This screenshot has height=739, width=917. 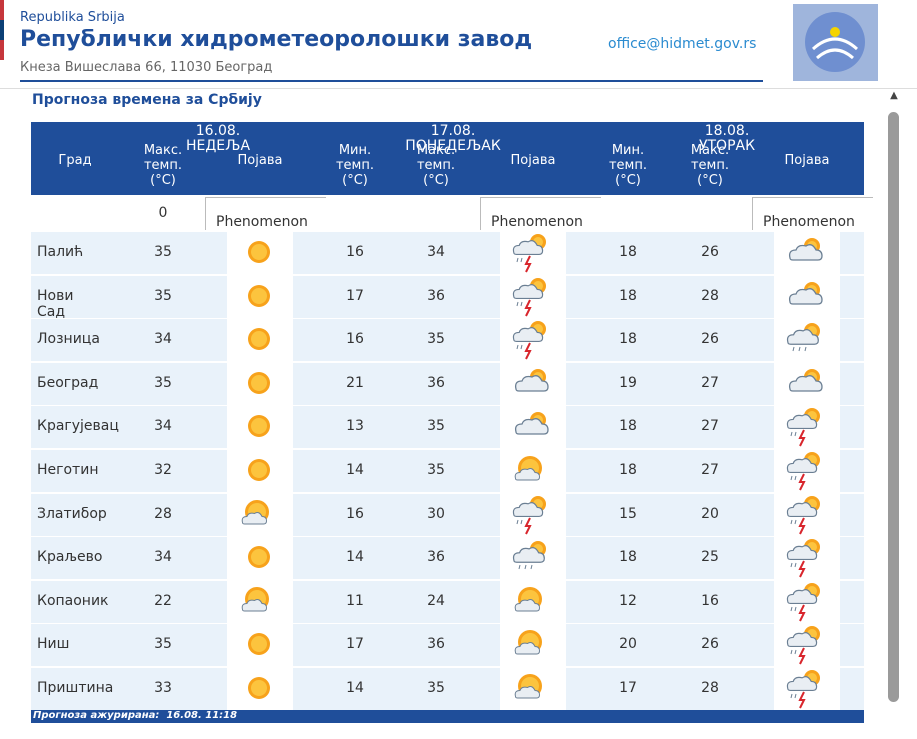 I want to click on scroll-up: ▲, so click(x=894, y=95).